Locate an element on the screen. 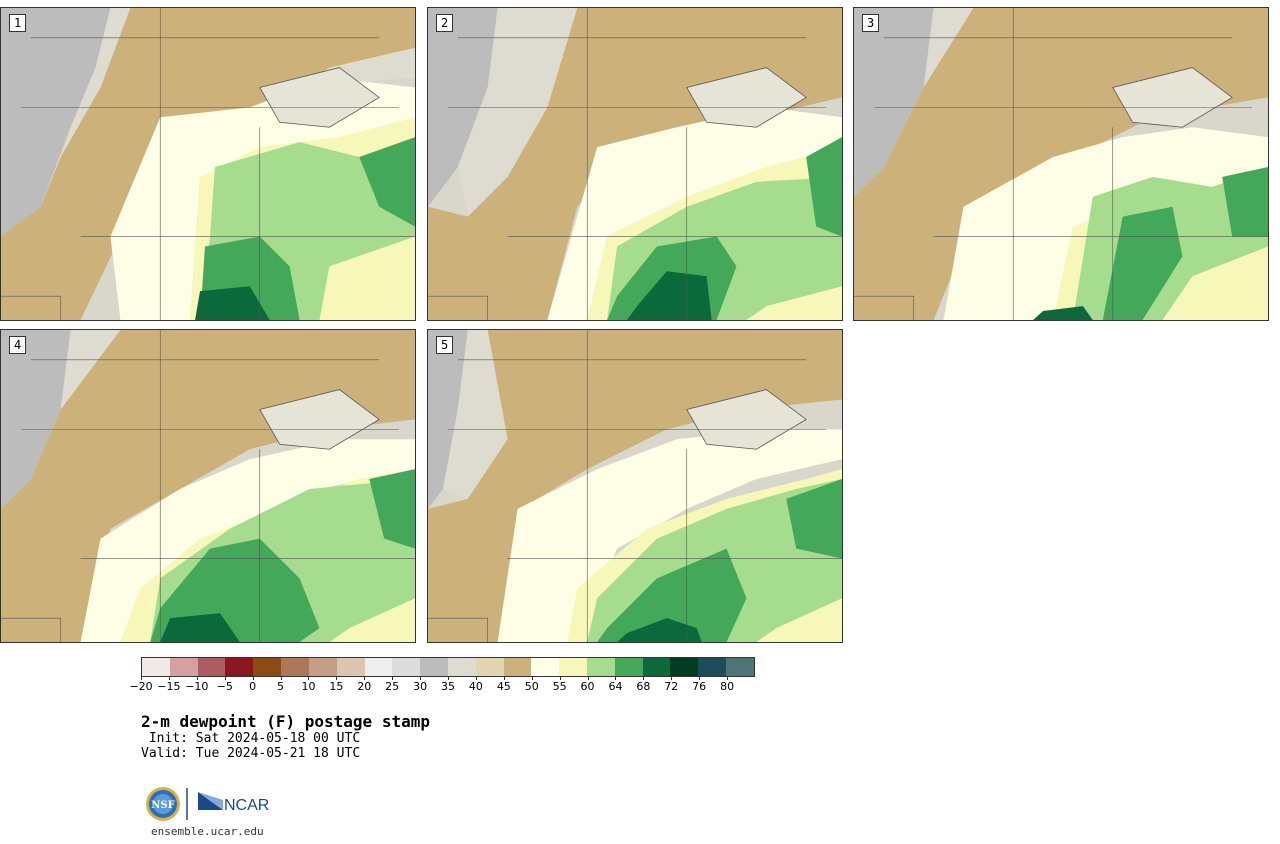 This screenshot has width=1280, height=844. colorbar-tick-label: 10 is located at coordinates (308, 686).